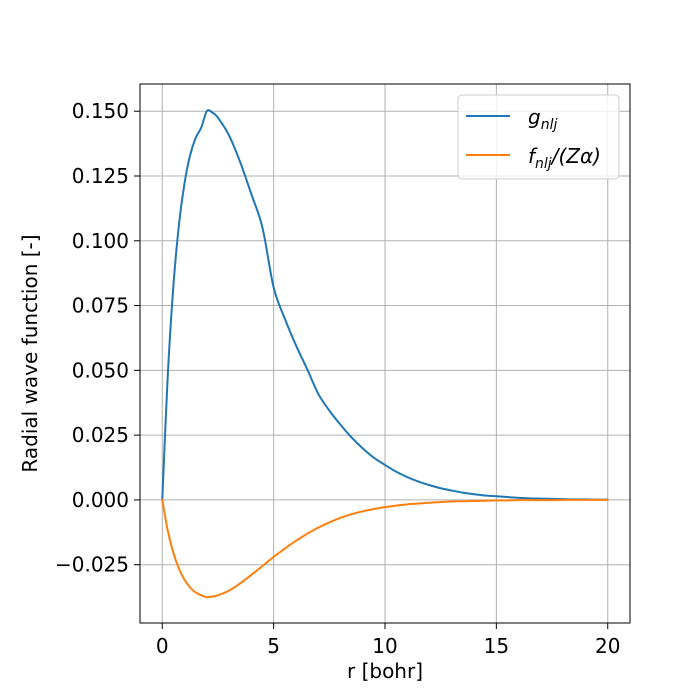 This screenshot has width=700, height=700. What do you see at coordinates (384, 646) in the screenshot?
I see `x-tick-label: 10` at bounding box center [384, 646].